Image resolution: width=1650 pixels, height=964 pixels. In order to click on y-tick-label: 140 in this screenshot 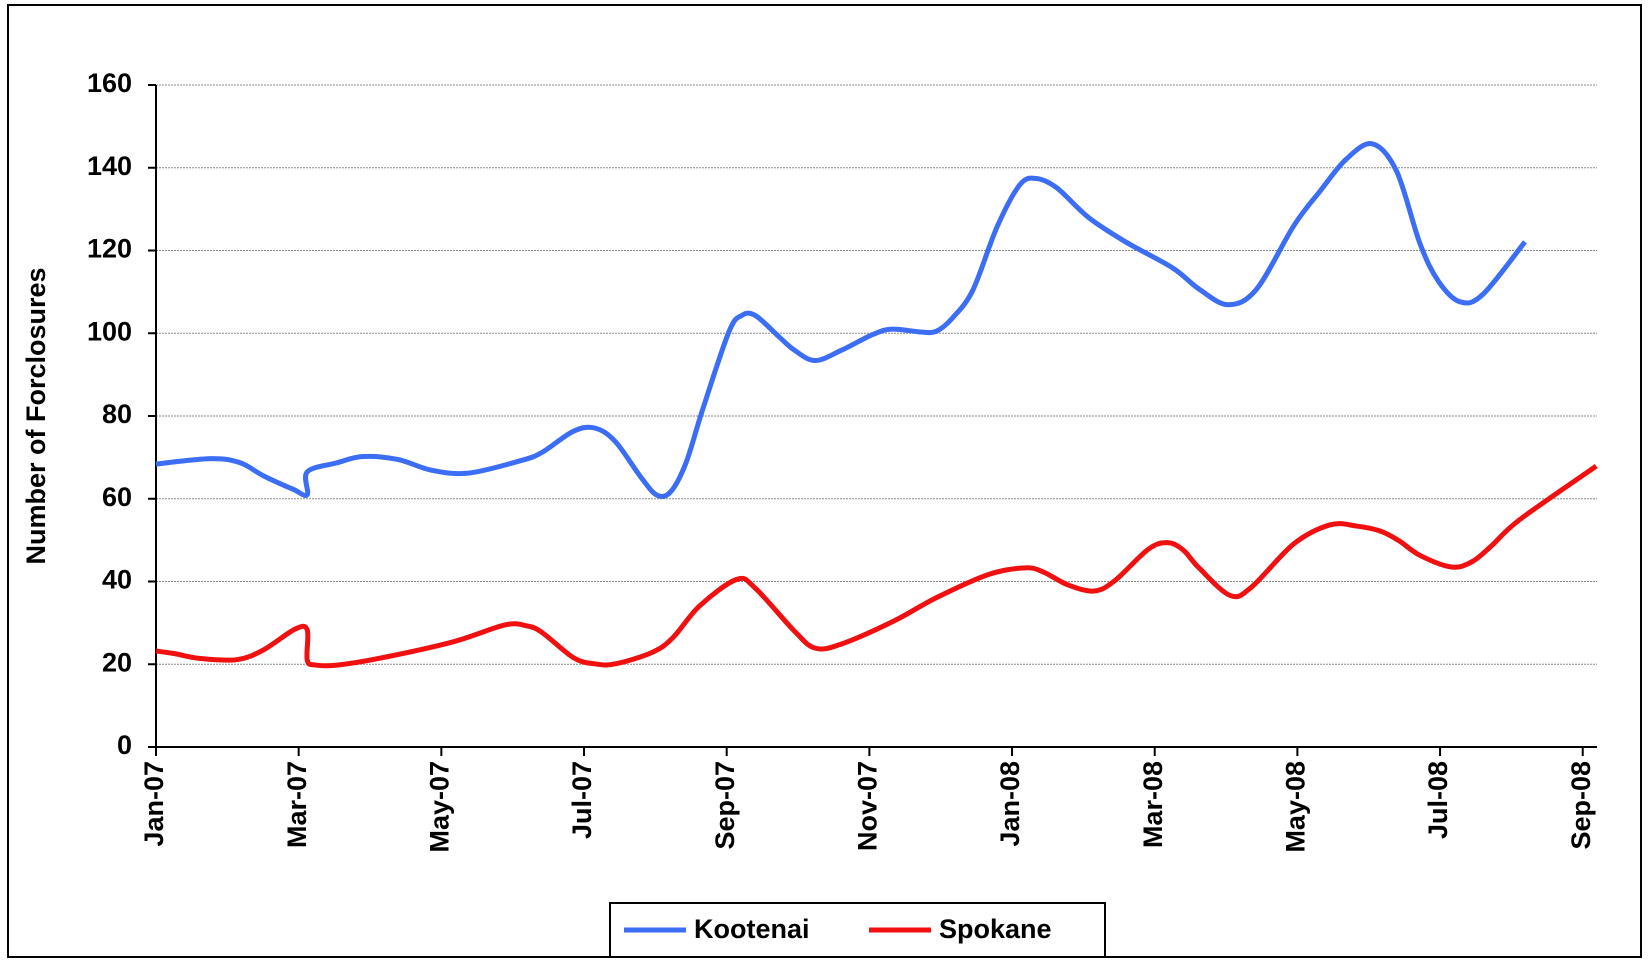, I will do `click(109, 166)`.